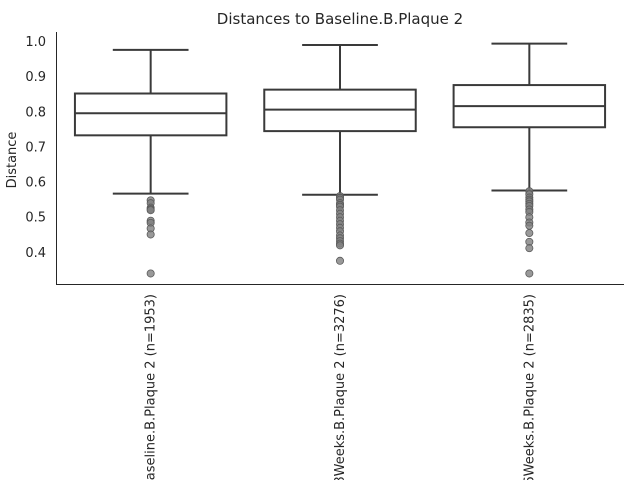  Describe the element at coordinates (12, 160) in the screenshot. I see `y-axis-label: Distance` at that location.